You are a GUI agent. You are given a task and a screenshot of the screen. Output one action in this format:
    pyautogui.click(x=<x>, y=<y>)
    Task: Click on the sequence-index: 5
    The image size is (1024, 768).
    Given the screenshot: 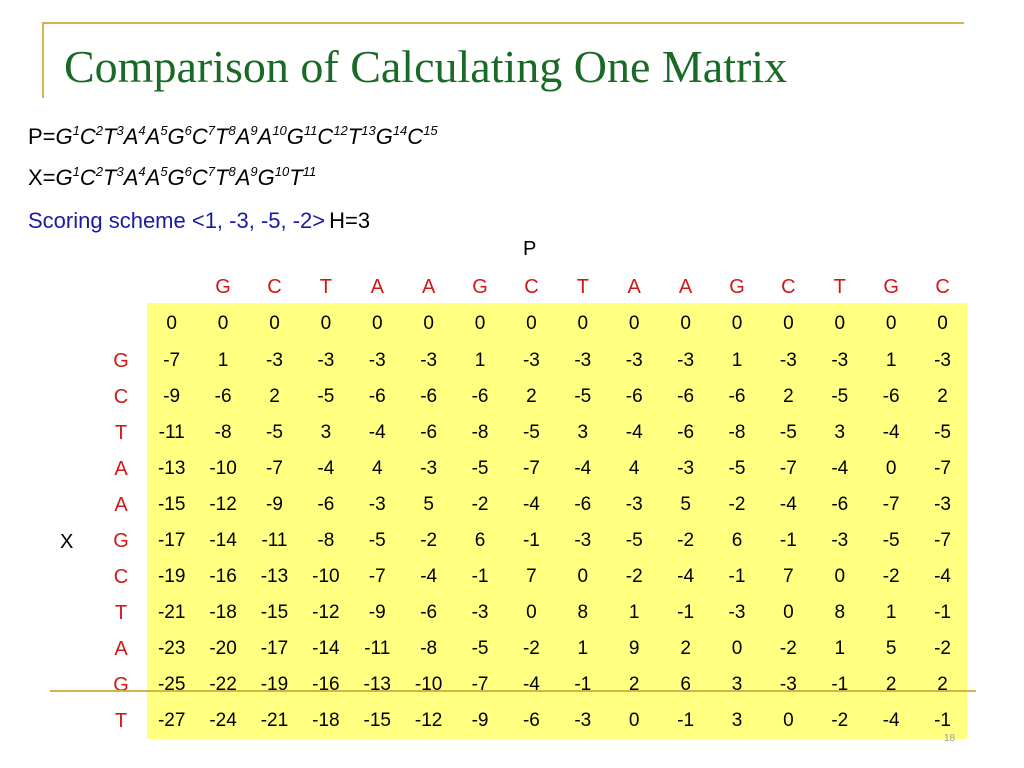 What is the action you would take?
    pyautogui.click(x=164, y=130)
    